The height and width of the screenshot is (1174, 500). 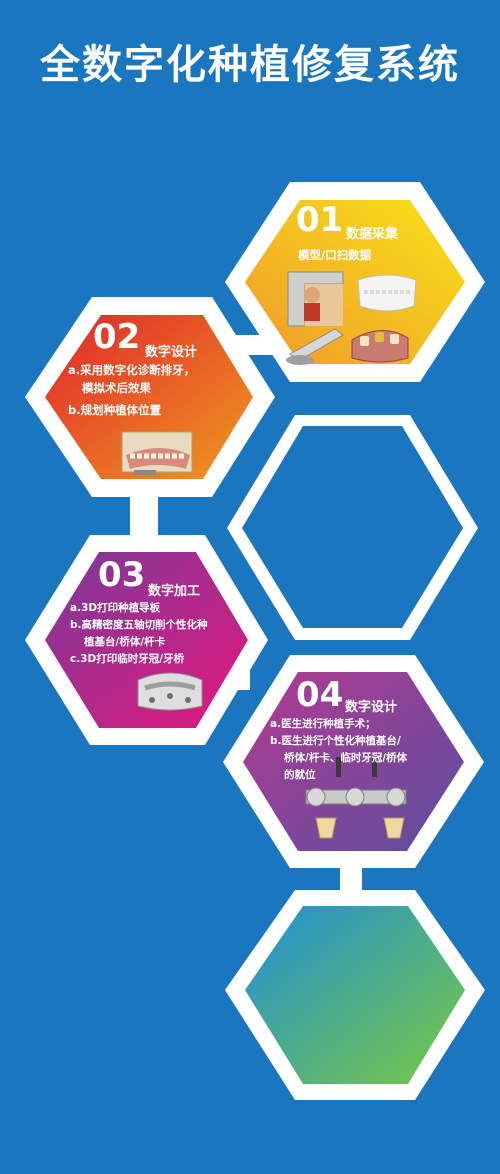 What do you see at coordinates (335, 255) in the screenshot?
I see `step-1-line-1: 模型/口扫数据` at bounding box center [335, 255].